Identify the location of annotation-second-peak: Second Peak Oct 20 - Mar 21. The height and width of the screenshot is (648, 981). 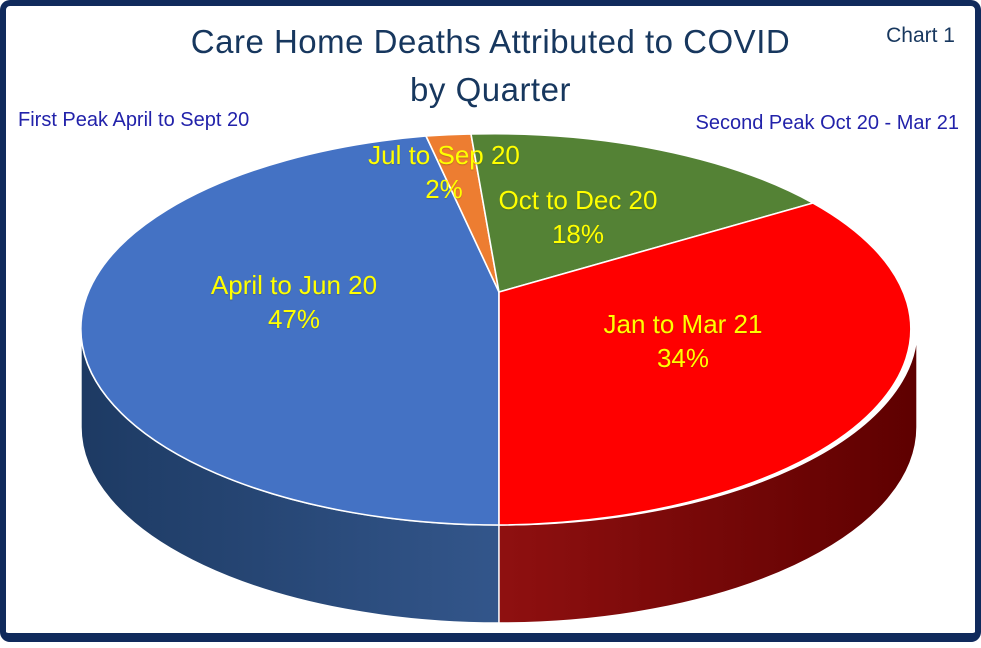
(827, 123).